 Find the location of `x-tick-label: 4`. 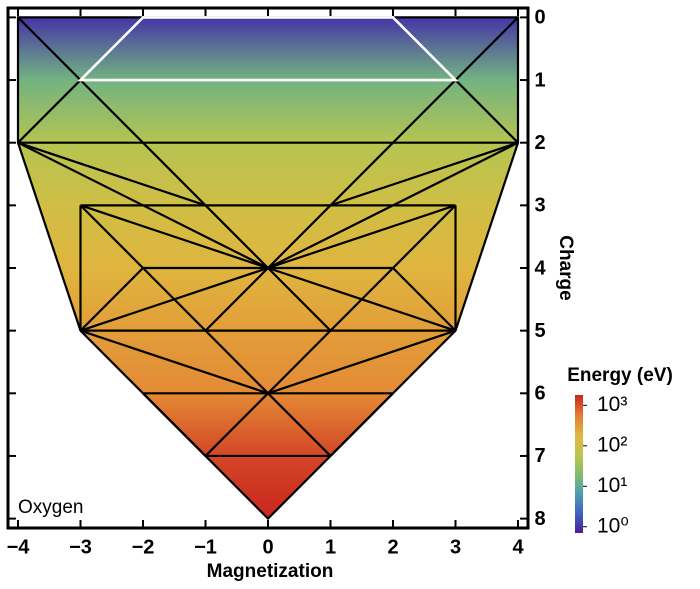

x-tick-label: 4 is located at coordinates (518, 547).